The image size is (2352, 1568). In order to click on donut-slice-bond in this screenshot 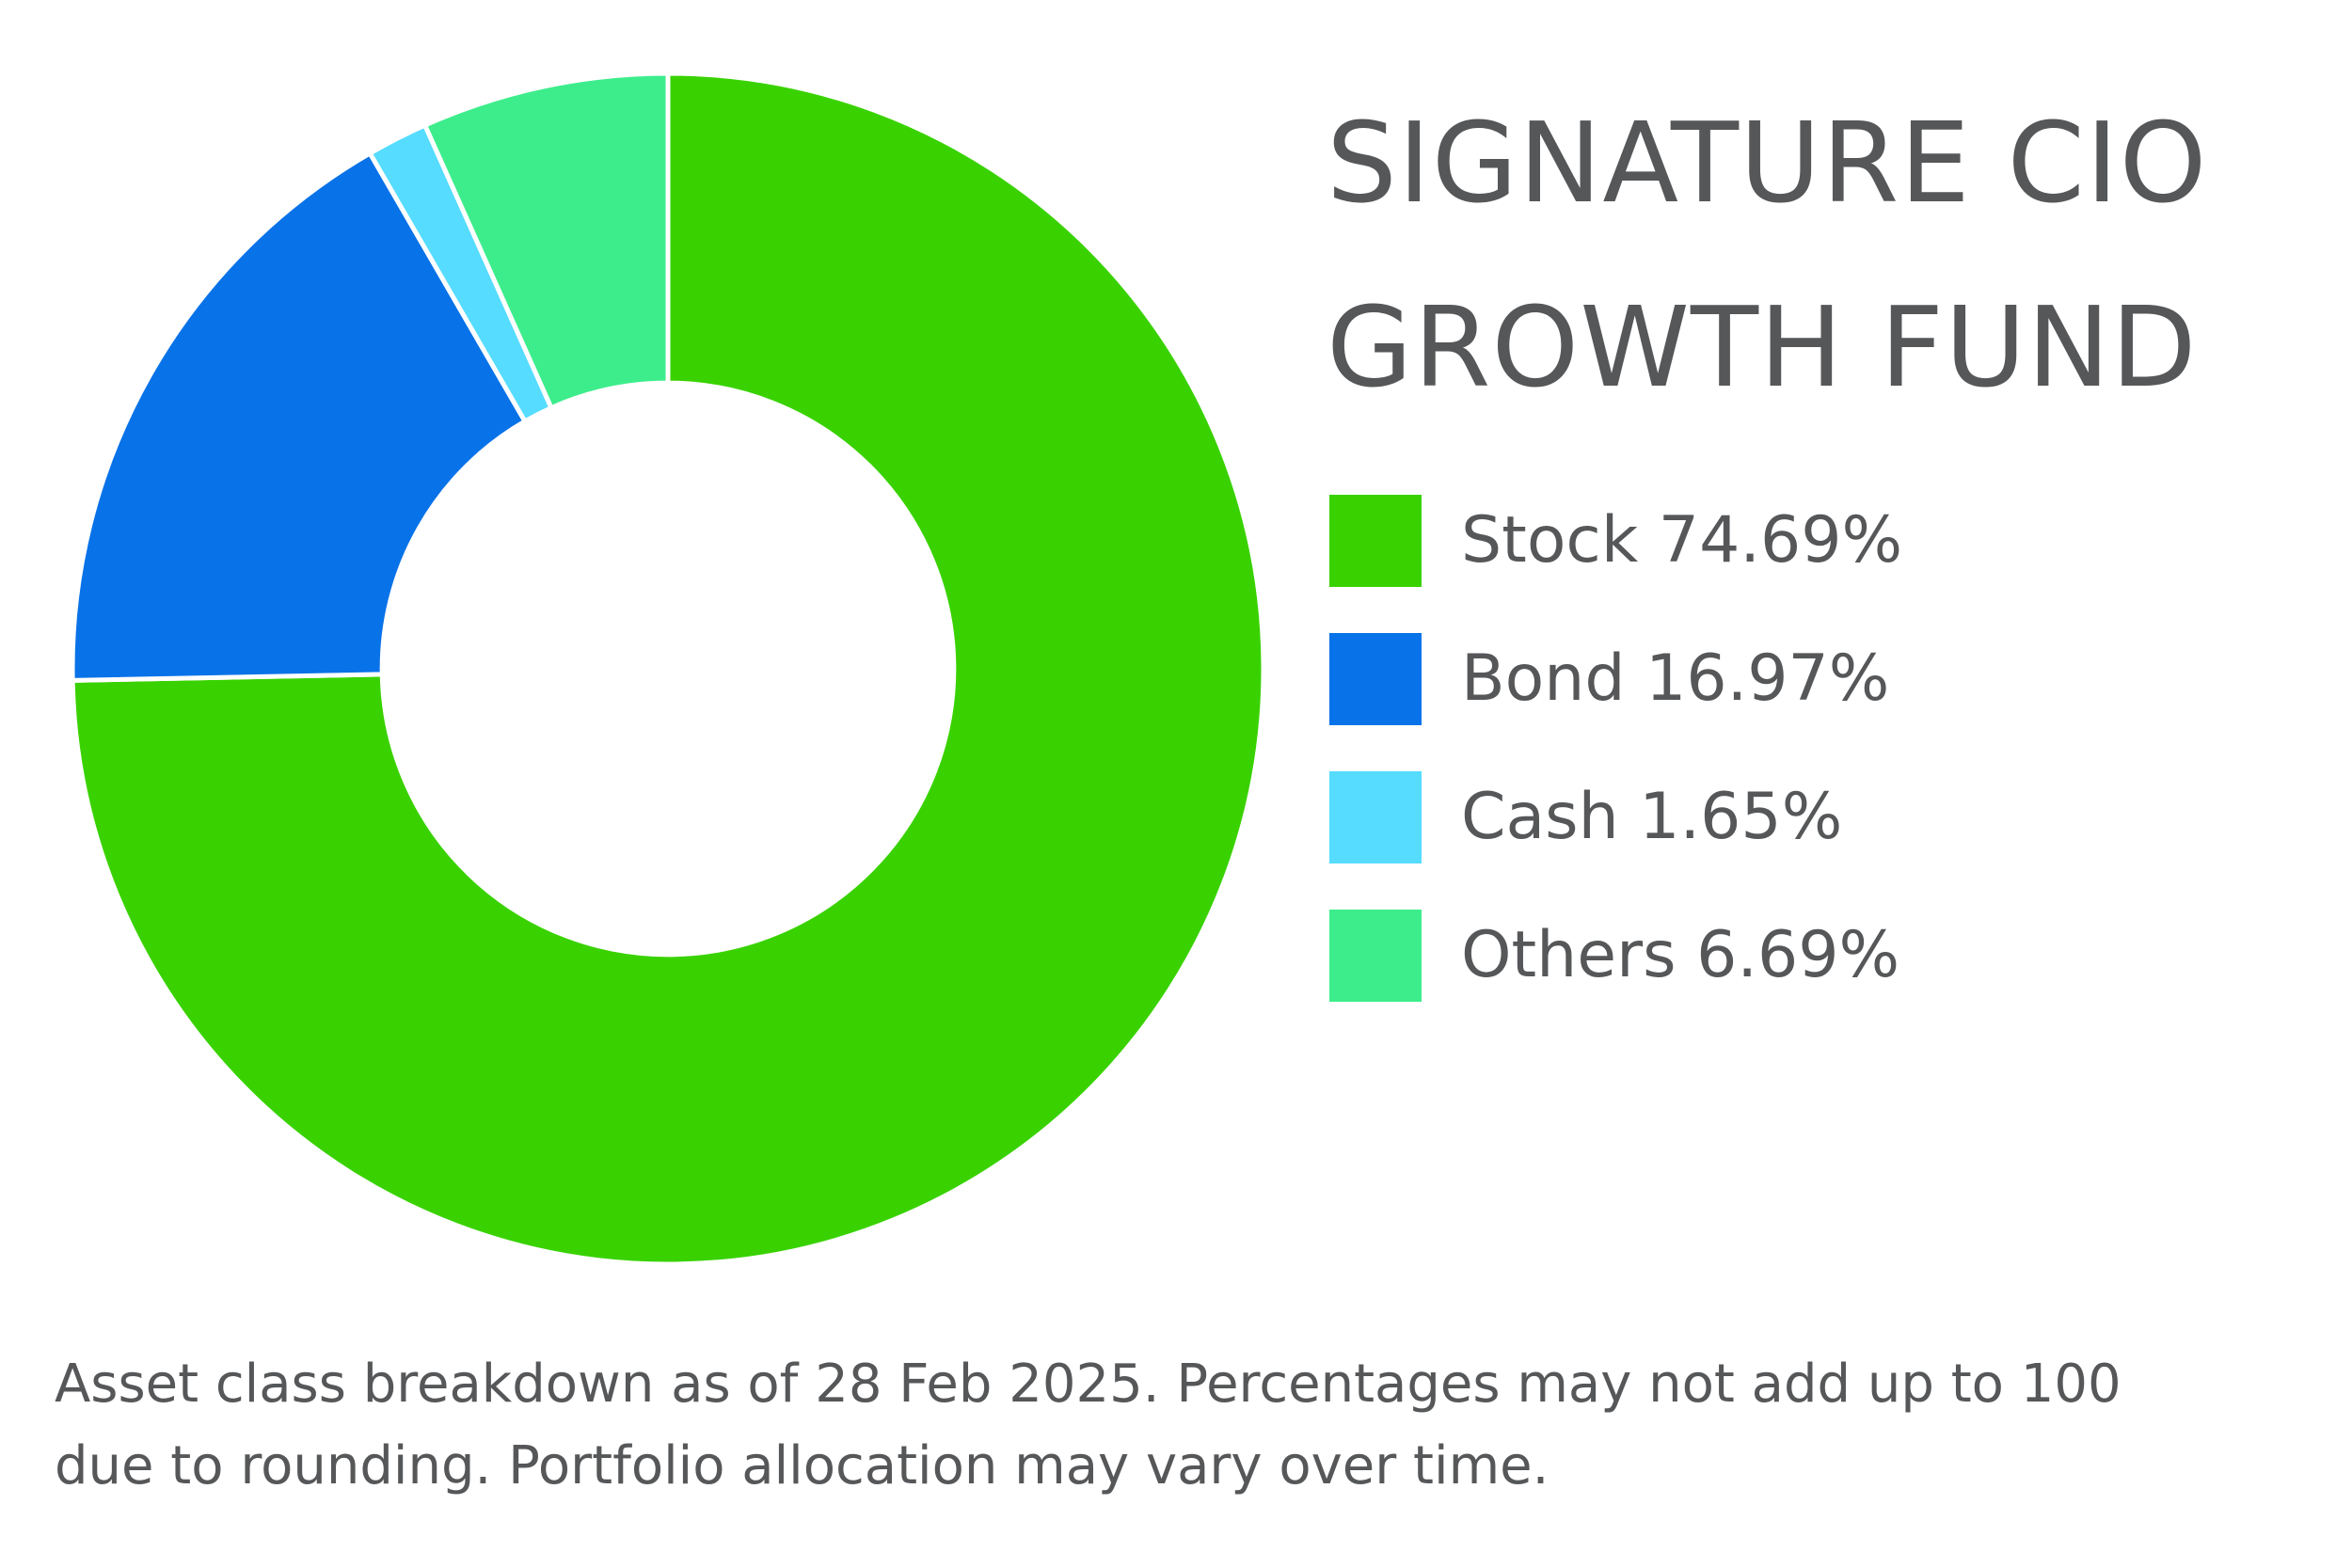, I will do `click(299, 417)`.